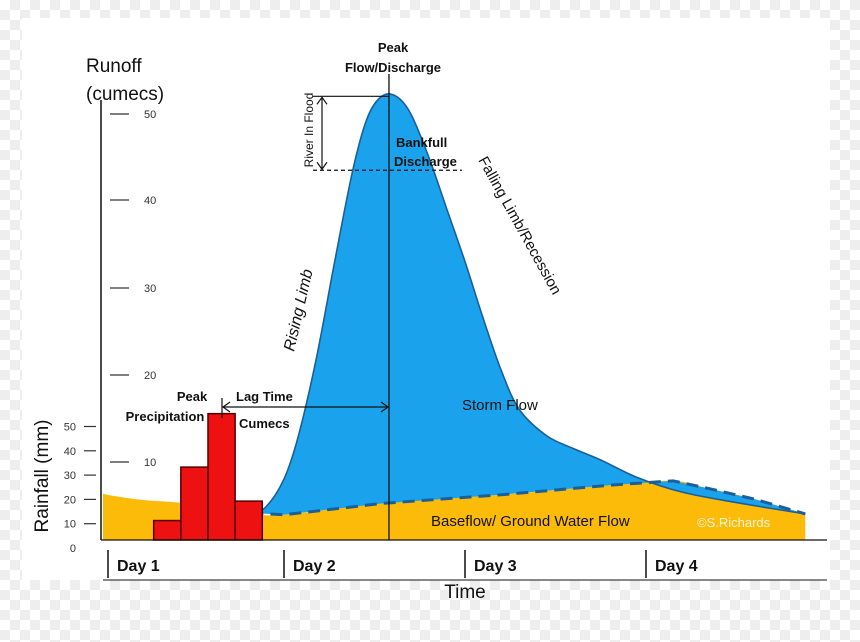 The height and width of the screenshot is (642, 860). Describe the element at coordinates (530, 521) in the screenshot. I see `baseflow-label: Baseflow/ Ground Water Flow` at that location.